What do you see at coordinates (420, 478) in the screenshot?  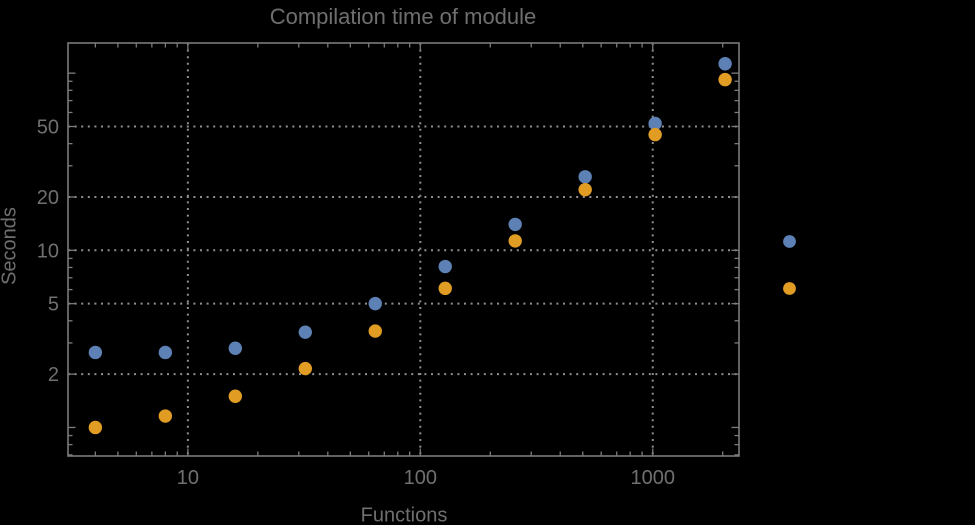 I see `x-tick-label: 100` at bounding box center [420, 478].